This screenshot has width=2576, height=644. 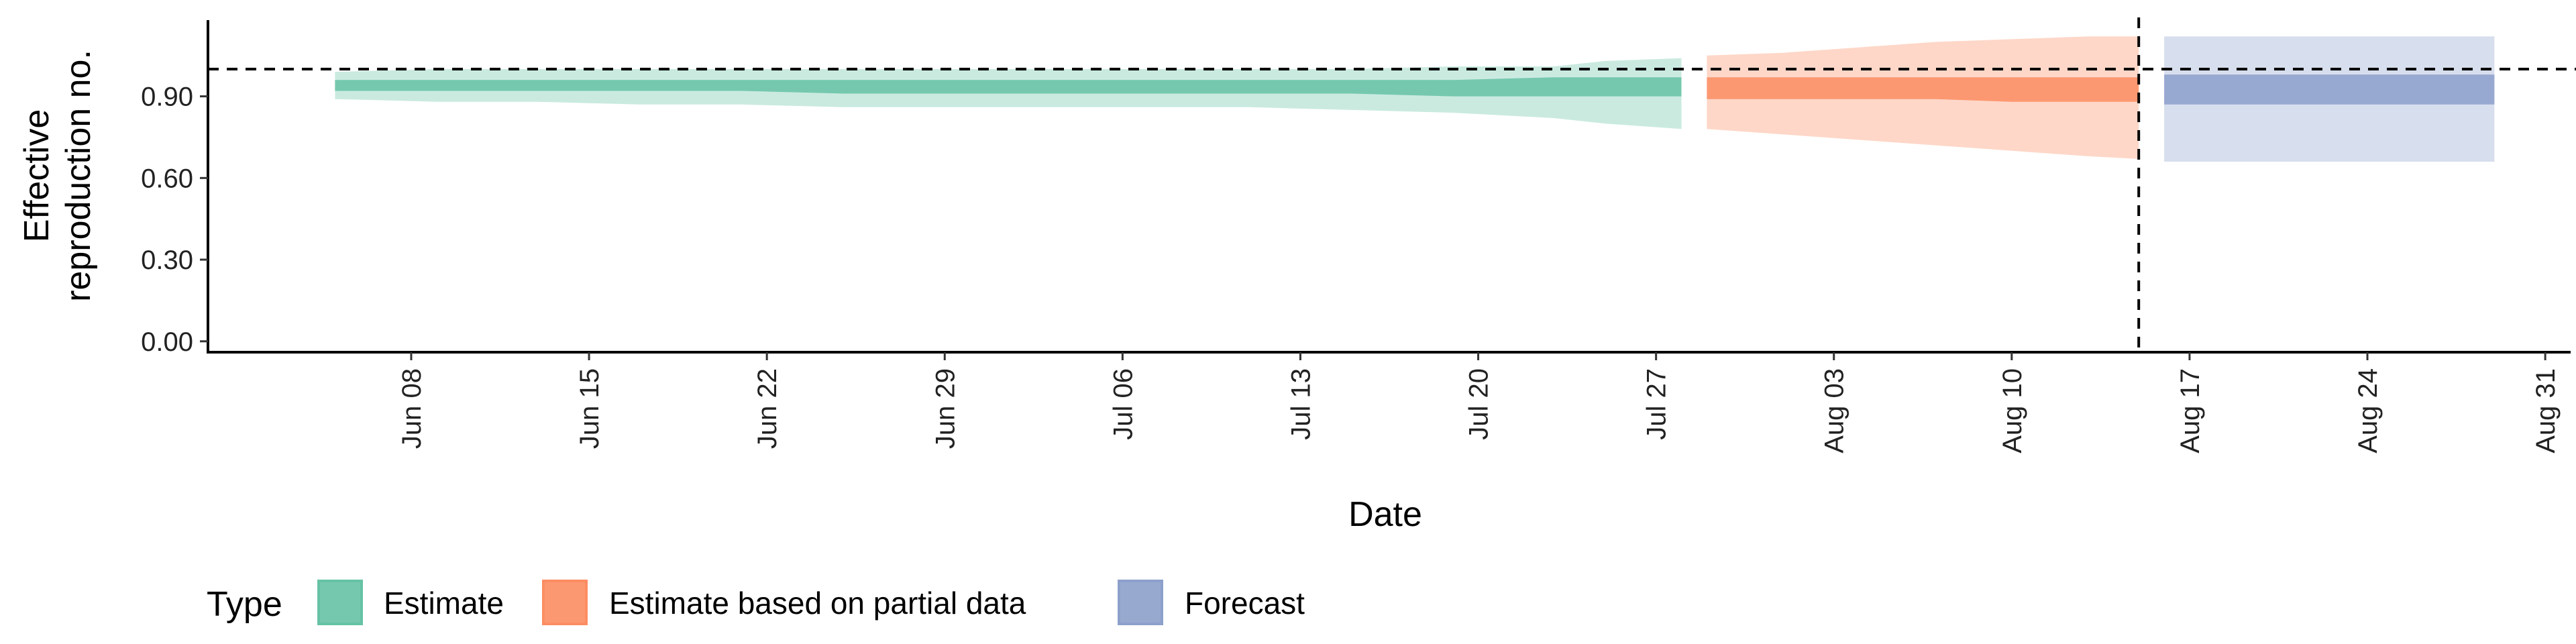 What do you see at coordinates (78, 176) in the screenshot?
I see `y-axis-title-line-2: reproduction no.` at bounding box center [78, 176].